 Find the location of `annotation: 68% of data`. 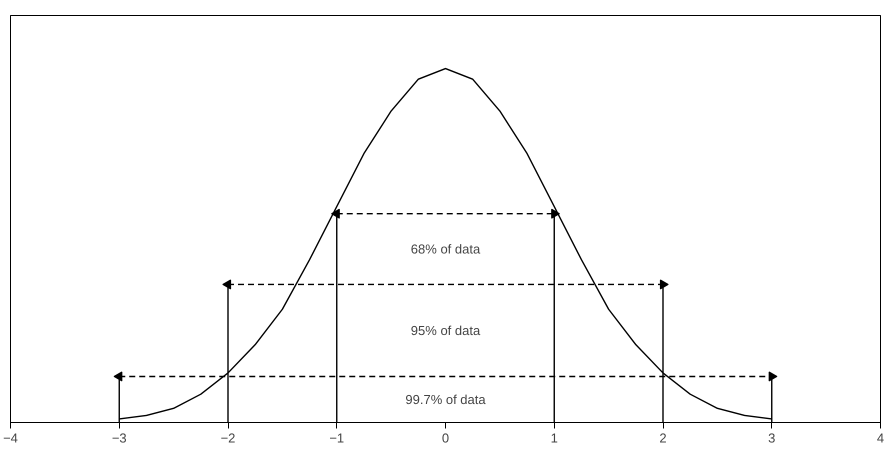

annotation: 68% of data is located at coordinates (445, 249).